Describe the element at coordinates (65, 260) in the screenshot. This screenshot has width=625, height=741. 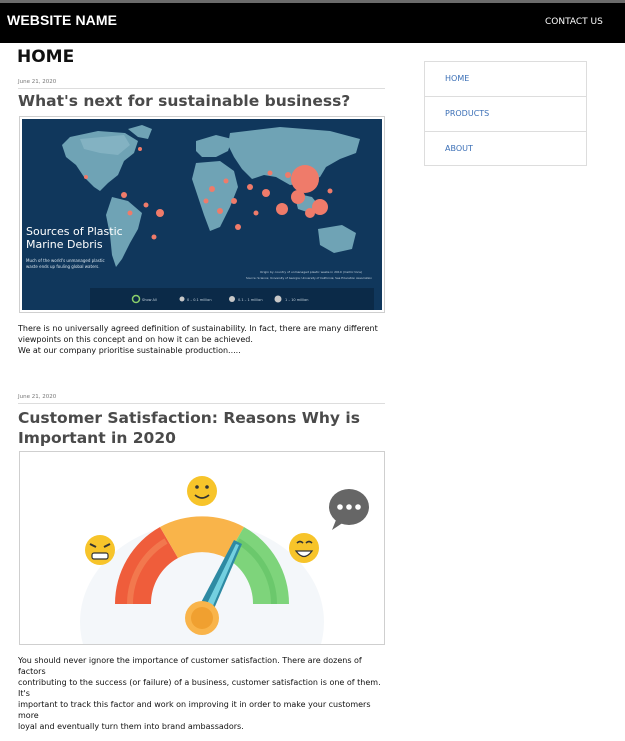
I see `map-caption-line1: Much of the world's unmanaged plastic` at that location.